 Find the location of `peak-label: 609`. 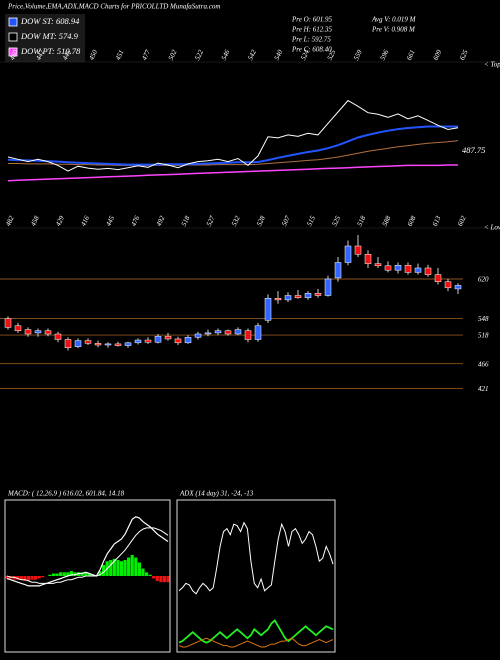

peak-label: 609 is located at coordinates (438, 54).